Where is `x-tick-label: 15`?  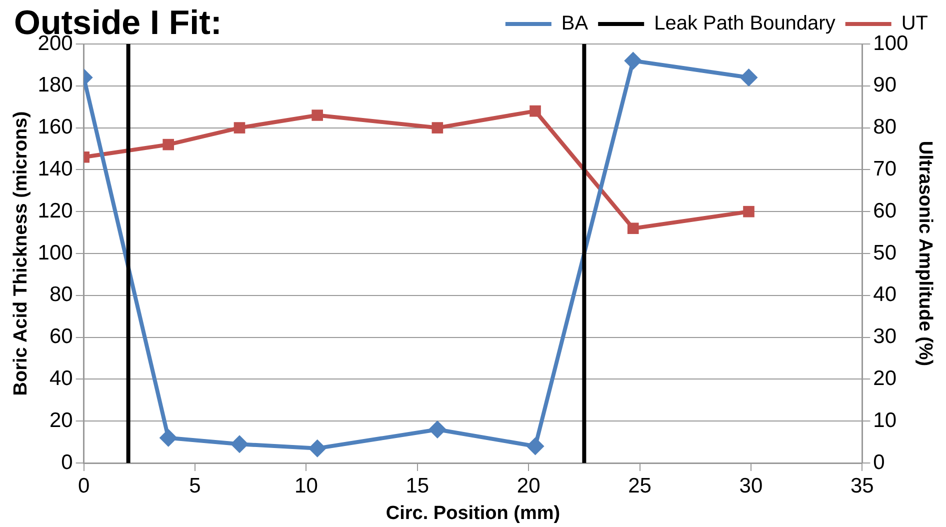
x-tick-label: 15 is located at coordinates (418, 486).